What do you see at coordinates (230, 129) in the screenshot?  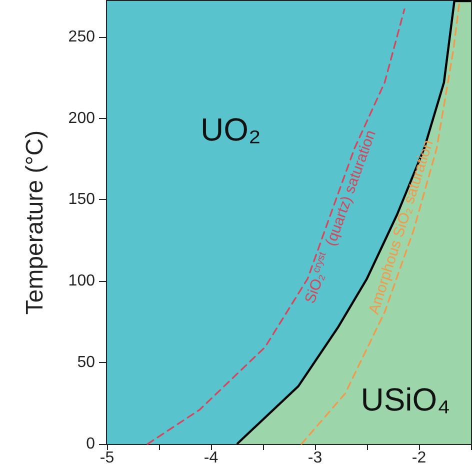 I see `annotation: UO₂` at bounding box center [230, 129].